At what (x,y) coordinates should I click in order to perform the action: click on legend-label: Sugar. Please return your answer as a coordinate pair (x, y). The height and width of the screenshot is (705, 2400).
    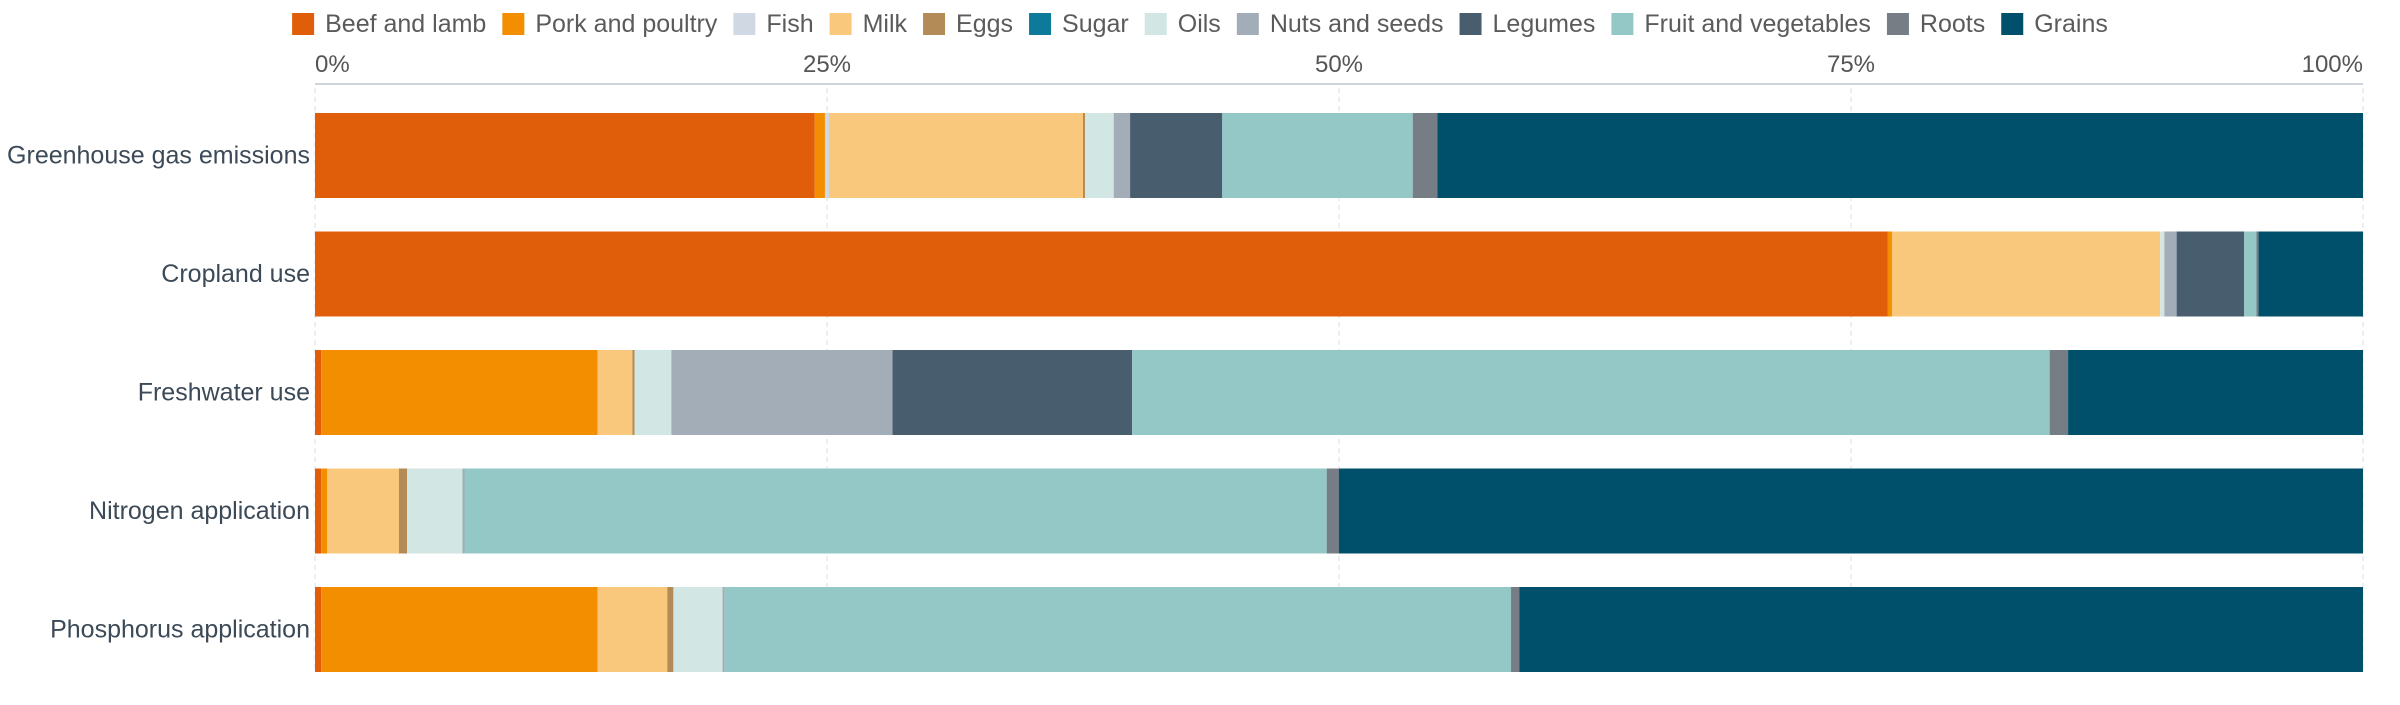
    Looking at the image, I should click on (1095, 24).